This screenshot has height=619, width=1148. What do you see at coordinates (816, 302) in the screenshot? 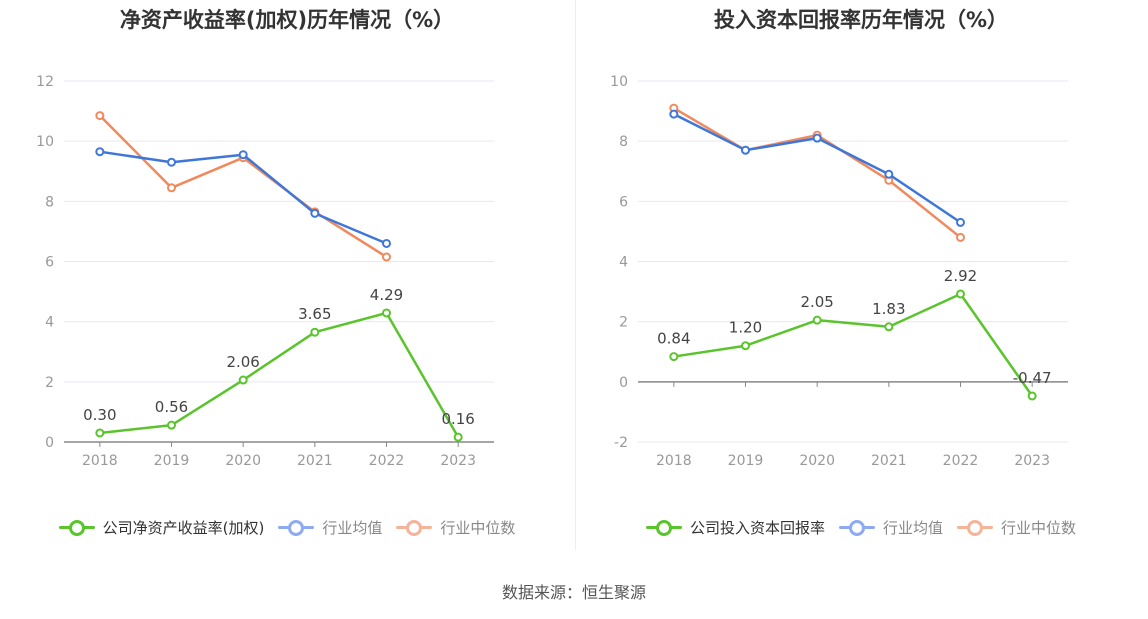
I see `data-label: 2.05` at bounding box center [816, 302].